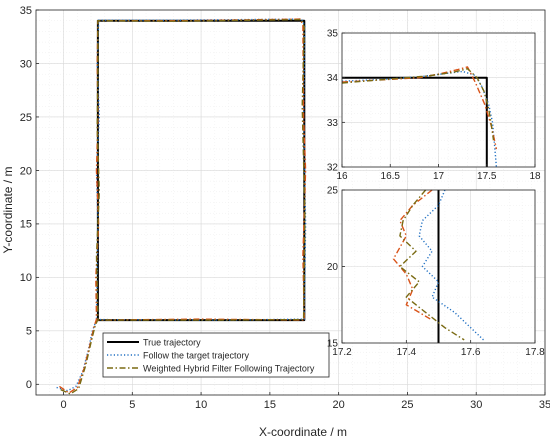  I want to click on panel-inset-top: 16 16.5 17 17.5 18 32 33 34 35, so click(434, 106).